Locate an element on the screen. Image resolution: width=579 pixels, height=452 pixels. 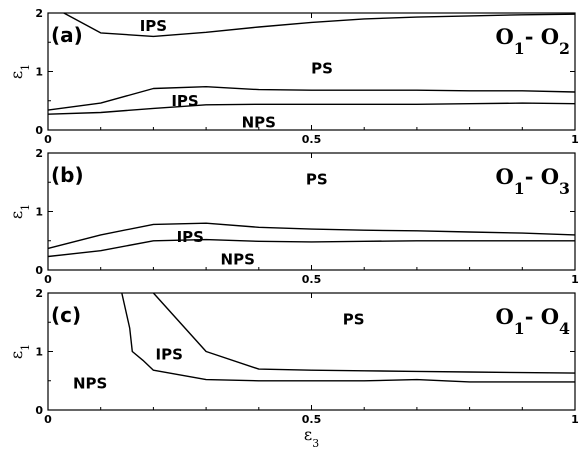
panel-letter-label: (c) is located at coordinates (66, 315).